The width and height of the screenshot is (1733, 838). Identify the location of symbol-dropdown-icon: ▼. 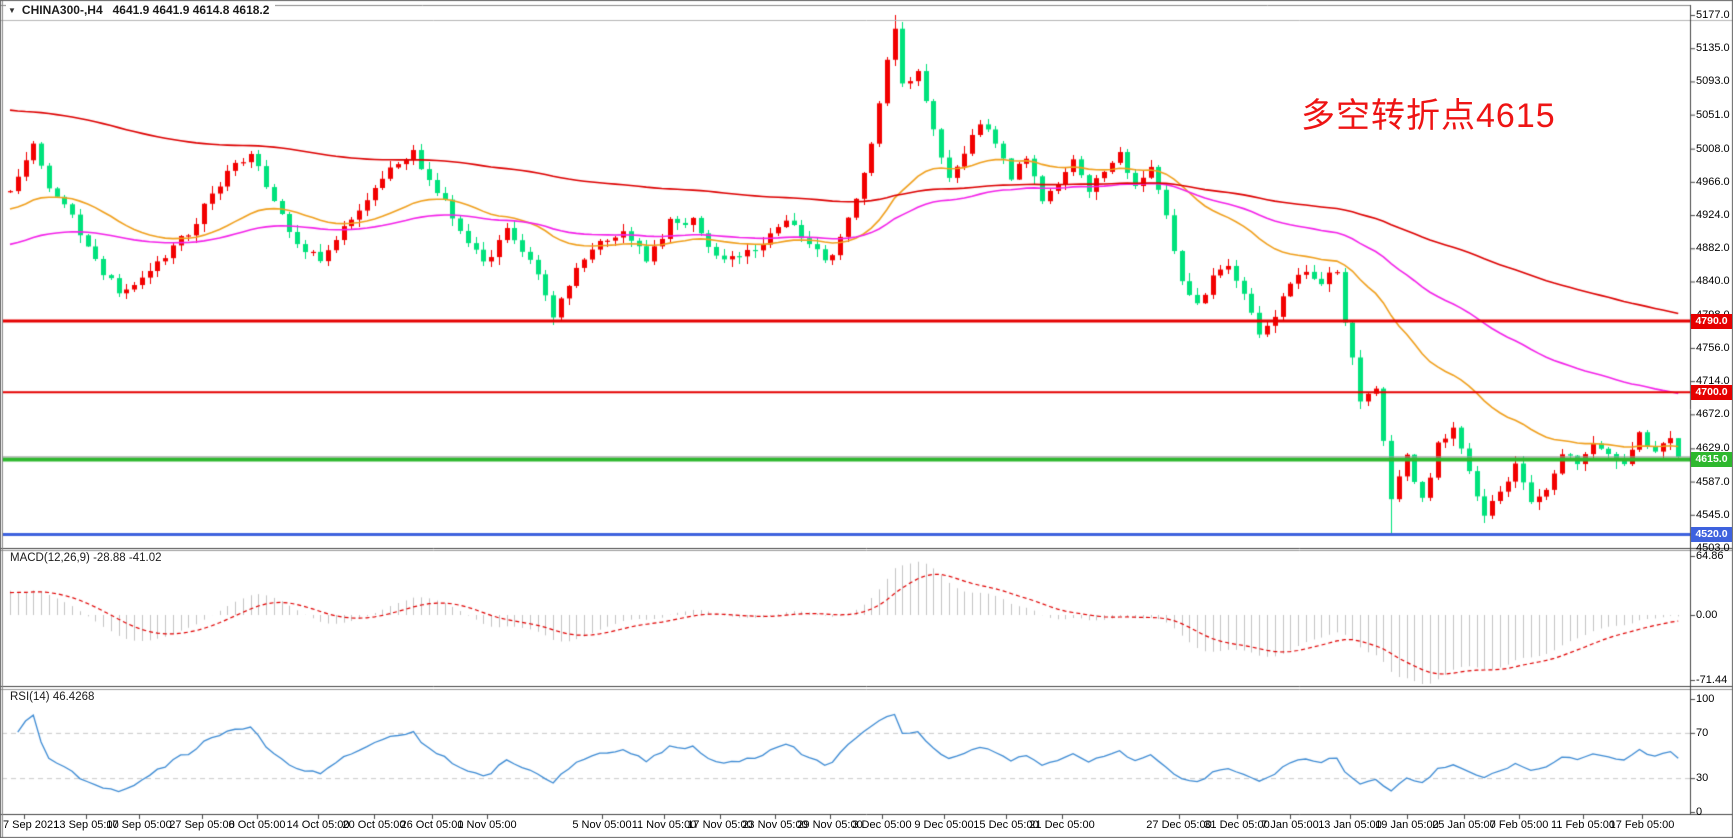
(12, 10).